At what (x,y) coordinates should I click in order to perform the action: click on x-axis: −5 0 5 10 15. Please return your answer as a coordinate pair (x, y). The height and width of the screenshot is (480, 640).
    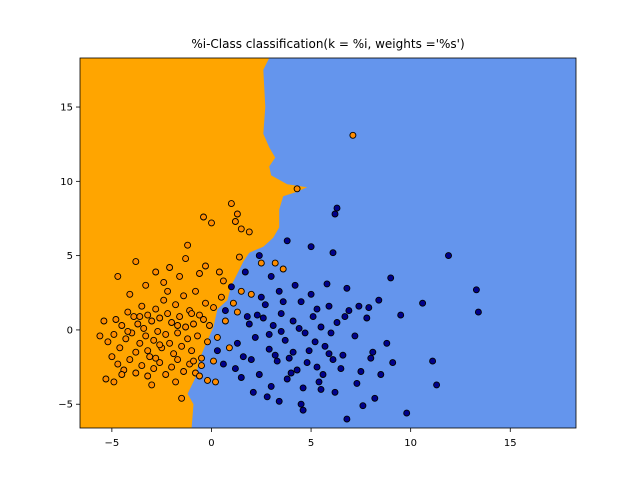
    Looking at the image, I should click on (310, 438).